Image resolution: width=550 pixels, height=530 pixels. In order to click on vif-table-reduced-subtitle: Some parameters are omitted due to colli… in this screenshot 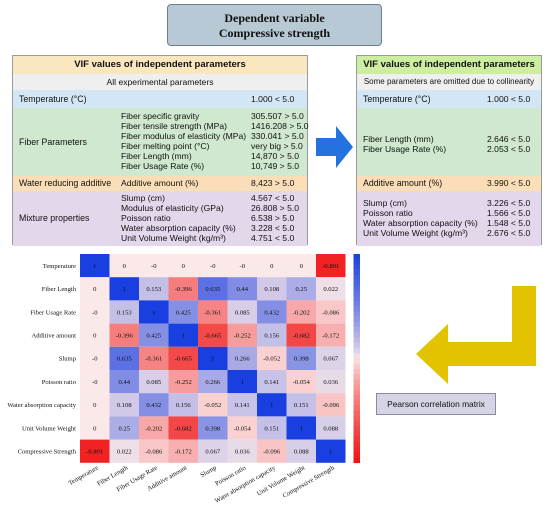, I will do `click(449, 82)`.